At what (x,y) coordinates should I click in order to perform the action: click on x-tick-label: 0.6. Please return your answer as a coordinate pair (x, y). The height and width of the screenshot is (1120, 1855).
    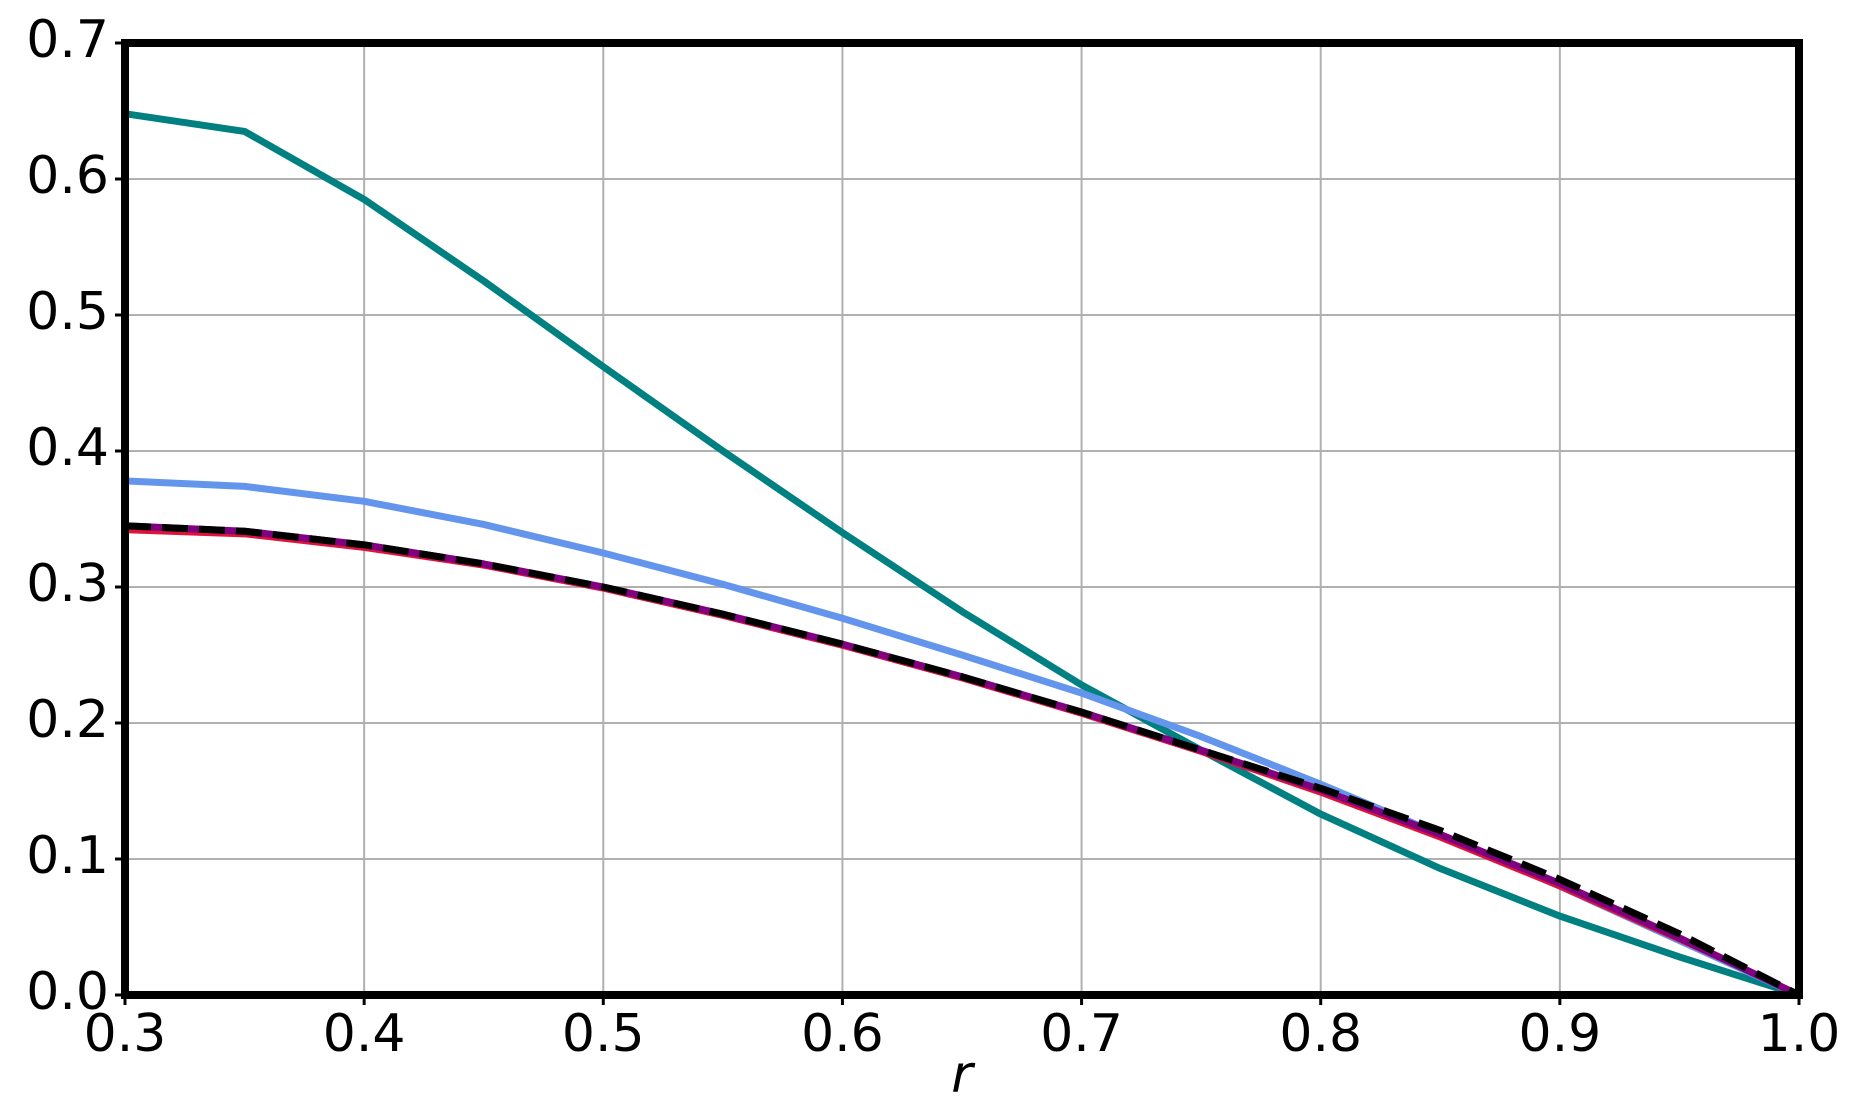
    Looking at the image, I should click on (842, 1034).